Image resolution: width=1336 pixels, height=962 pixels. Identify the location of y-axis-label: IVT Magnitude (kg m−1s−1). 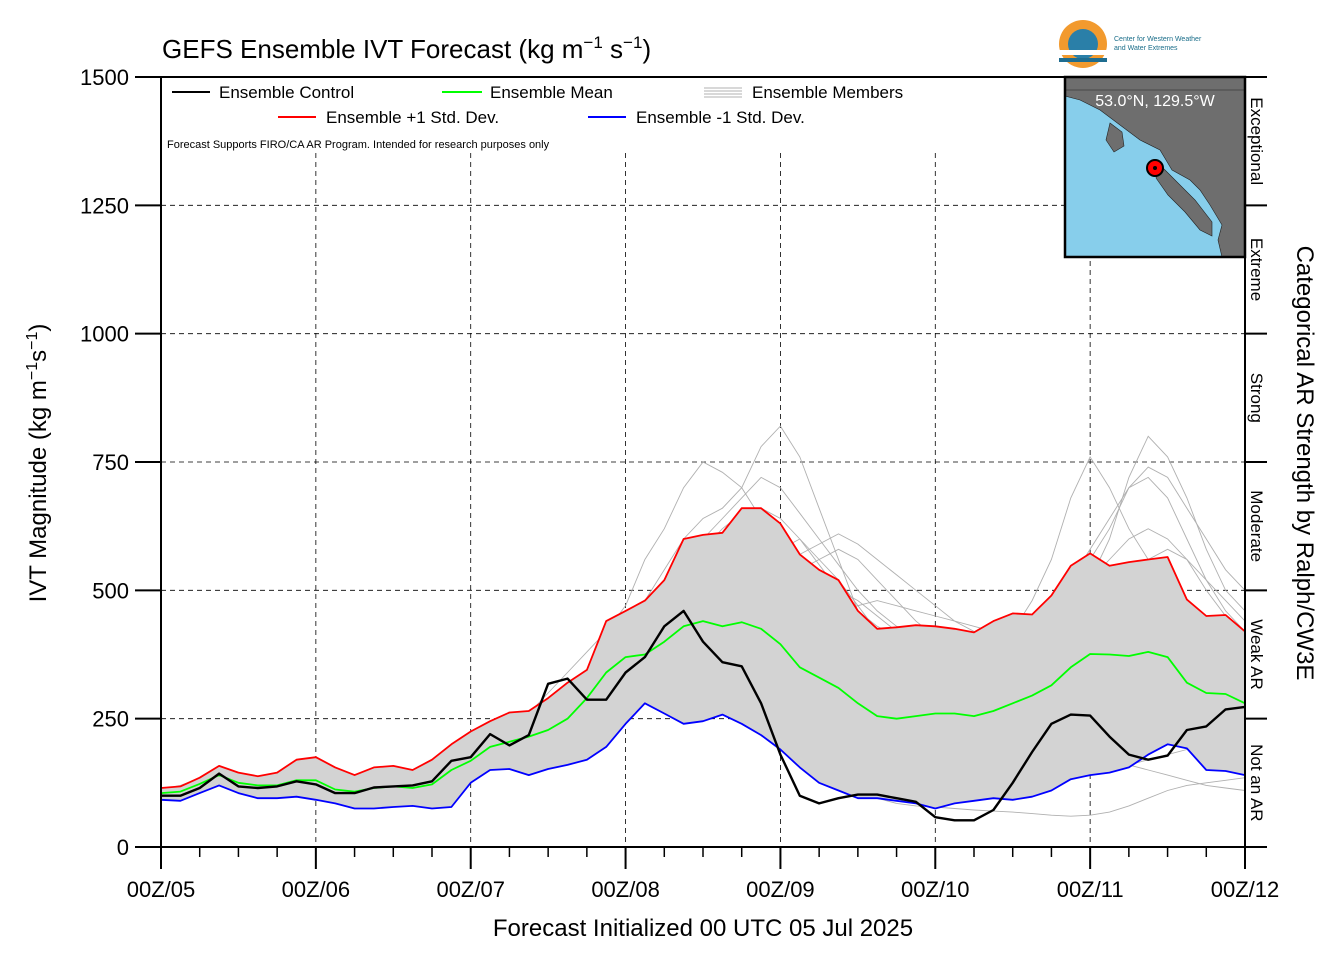
(38, 463).